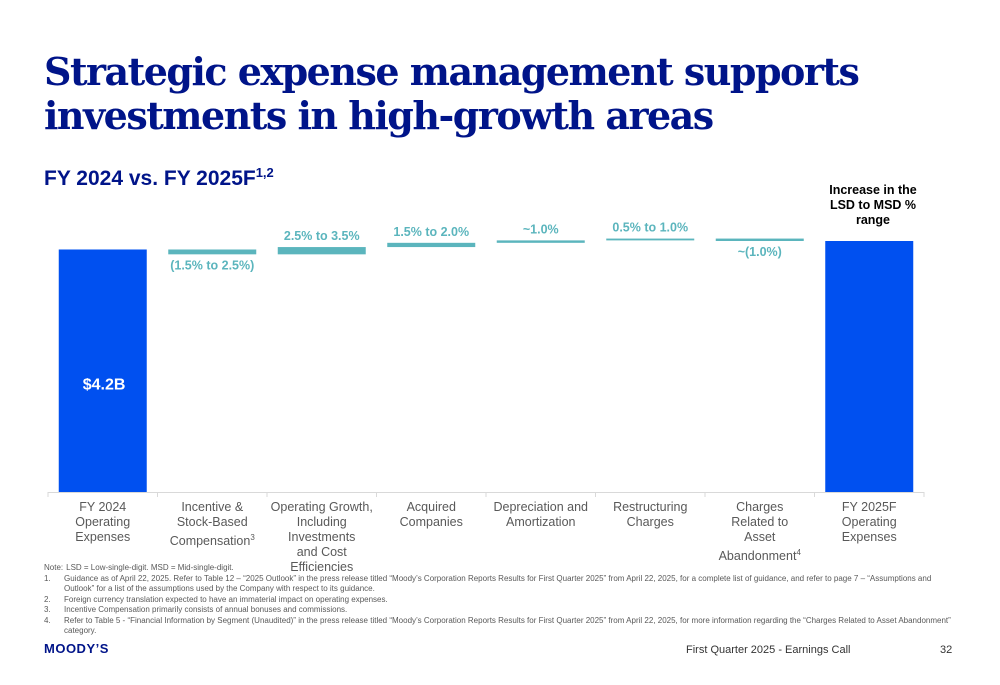  Describe the element at coordinates (431, 232) in the screenshot. I see `data-label: 1.5% to 2.0%` at that location.